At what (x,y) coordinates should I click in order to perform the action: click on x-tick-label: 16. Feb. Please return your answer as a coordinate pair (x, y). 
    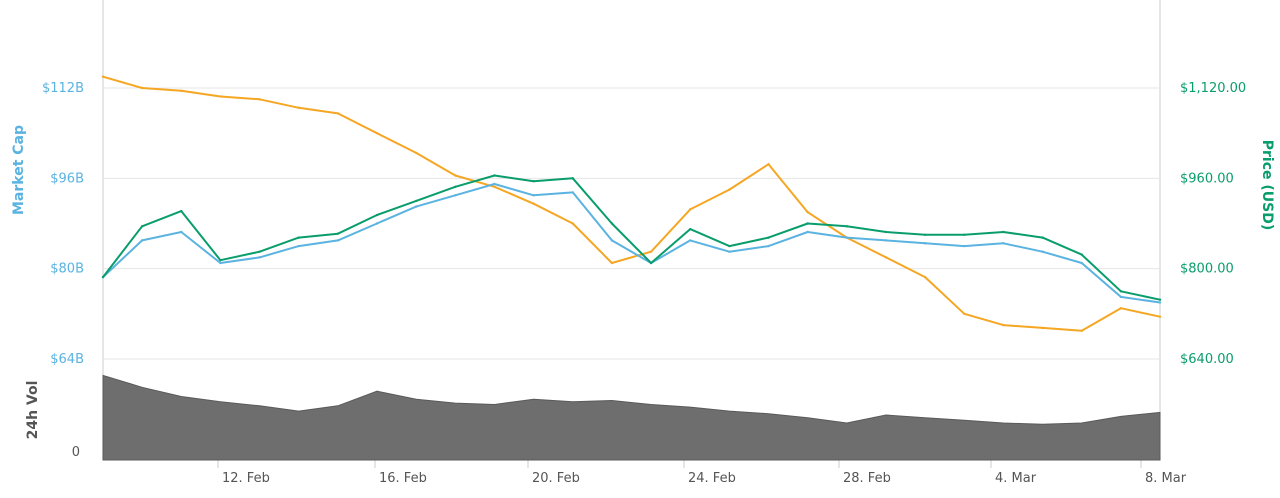
    Looking at the image, I should click on (403, 478).